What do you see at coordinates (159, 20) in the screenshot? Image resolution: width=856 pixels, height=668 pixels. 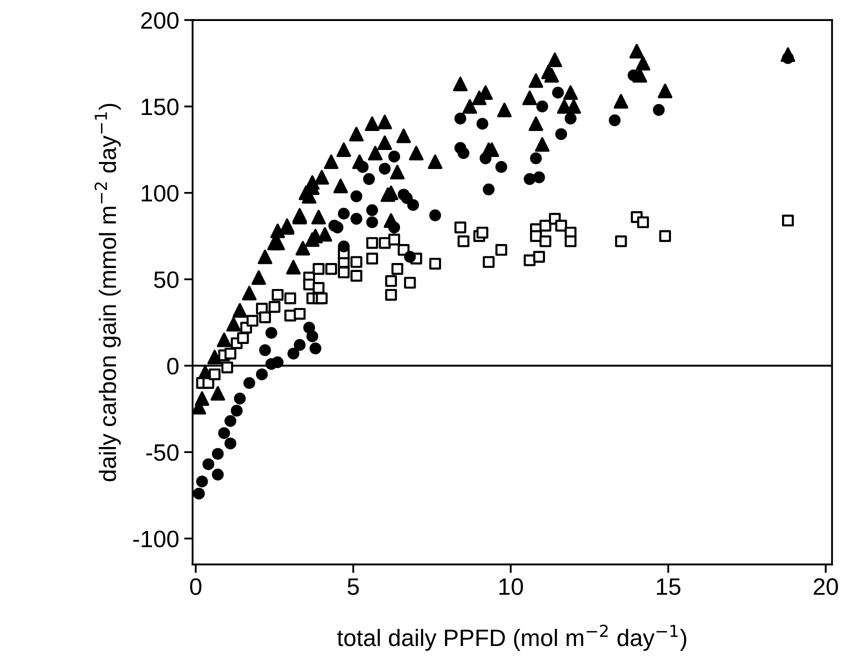 I see `y-tick-label: 200` at bounding box center [159, 20].